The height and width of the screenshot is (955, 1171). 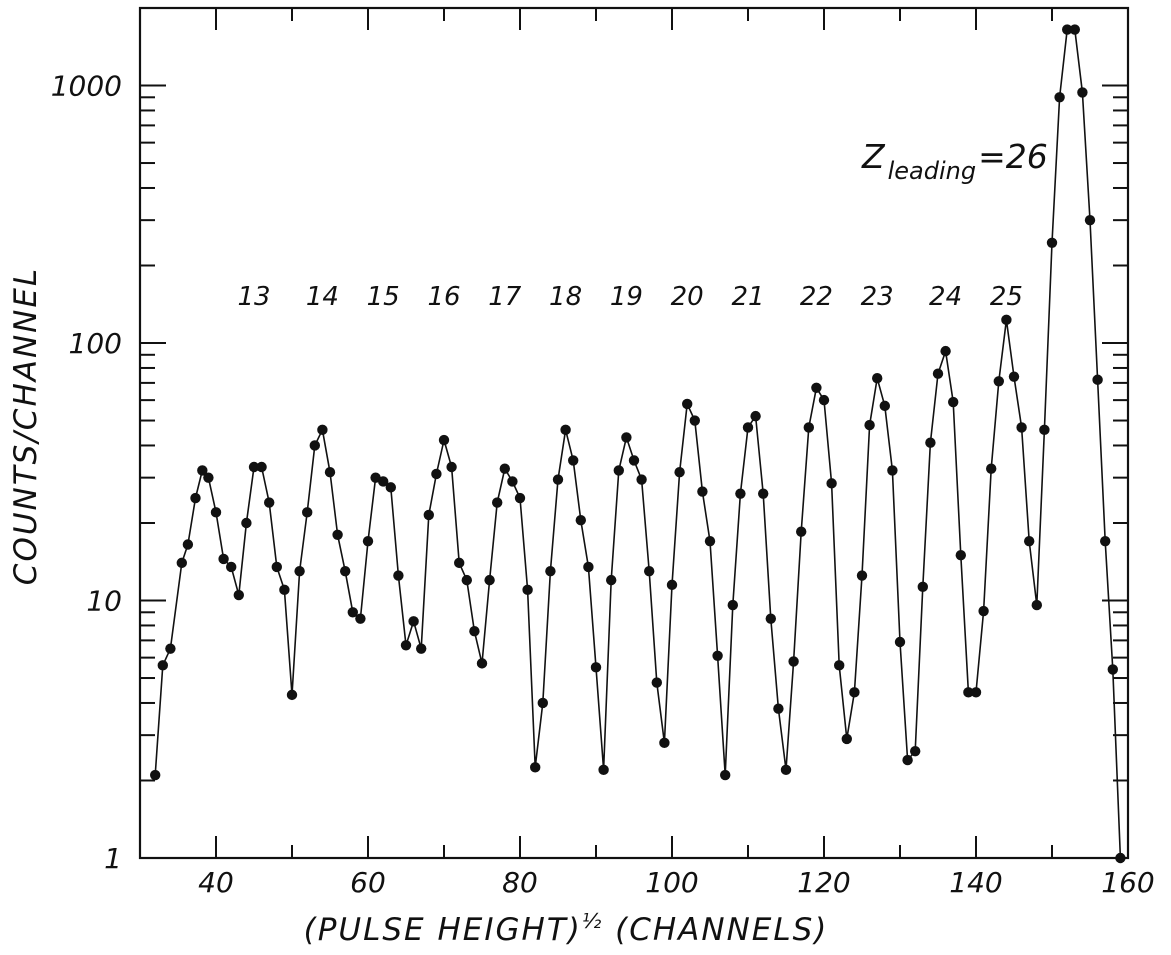 I want to click on peak-label: 21, so click(x=747, y=297).